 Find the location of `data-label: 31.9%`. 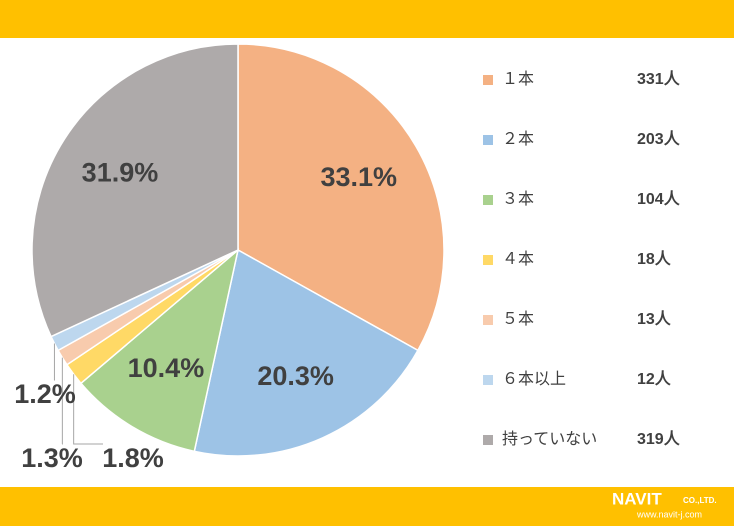

data-label: 31.9% is located at coordinates (120, 173).